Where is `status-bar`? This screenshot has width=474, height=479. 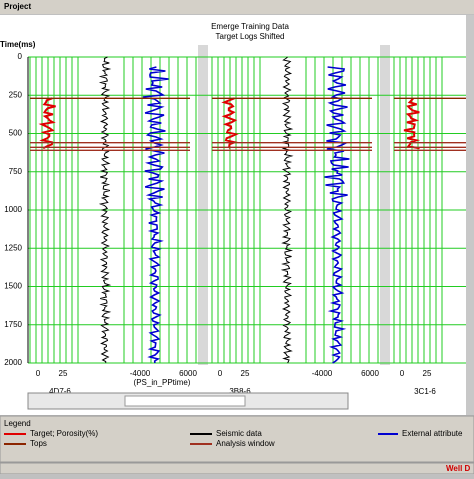
status-bar is located at coordinates (237, 468).